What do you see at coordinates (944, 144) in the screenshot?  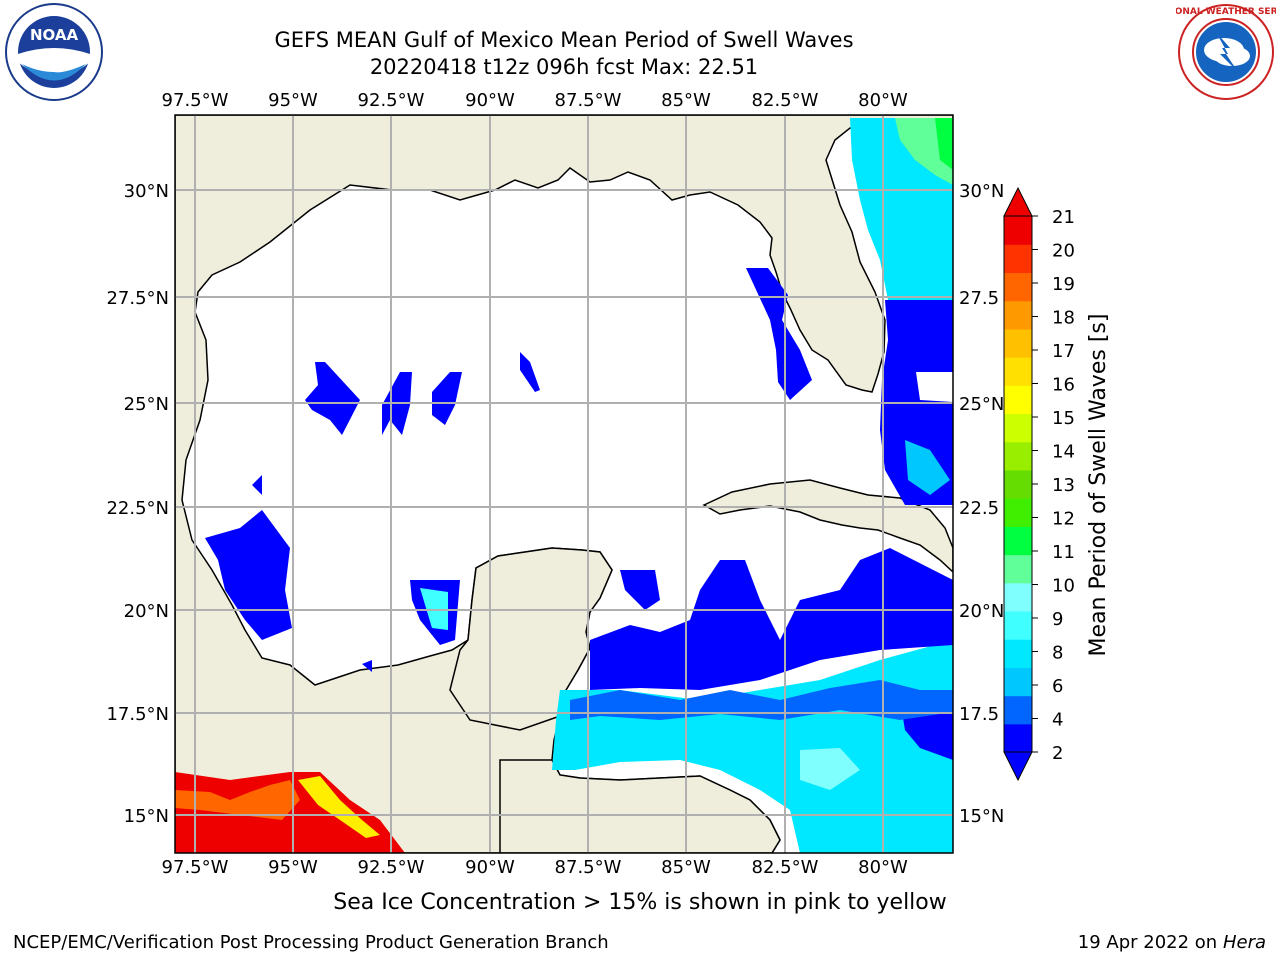 I see `atlantic-bright-green` at bounding box center [944, 144].